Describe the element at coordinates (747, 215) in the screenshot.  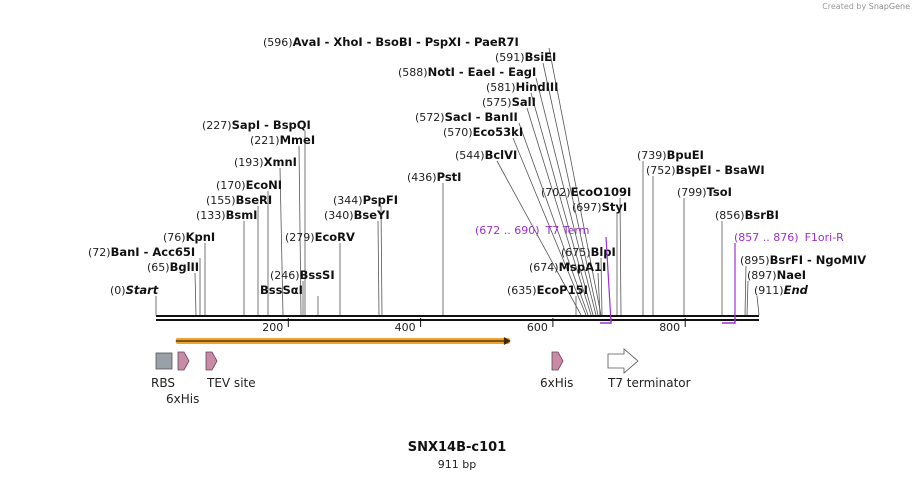
I see `enzyme-label: (856)BsrBI` at that location.